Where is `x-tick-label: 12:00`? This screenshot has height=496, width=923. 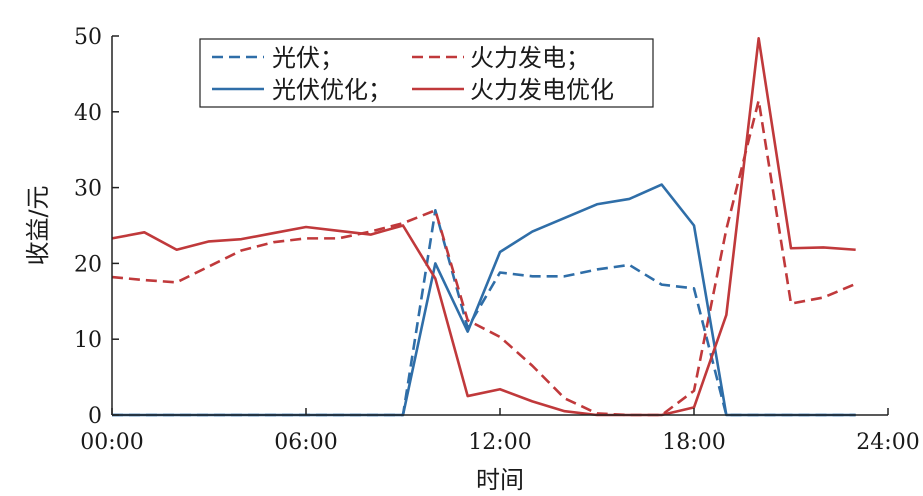 x-tick-label: 12:00 is located at coordinates (499, 442).